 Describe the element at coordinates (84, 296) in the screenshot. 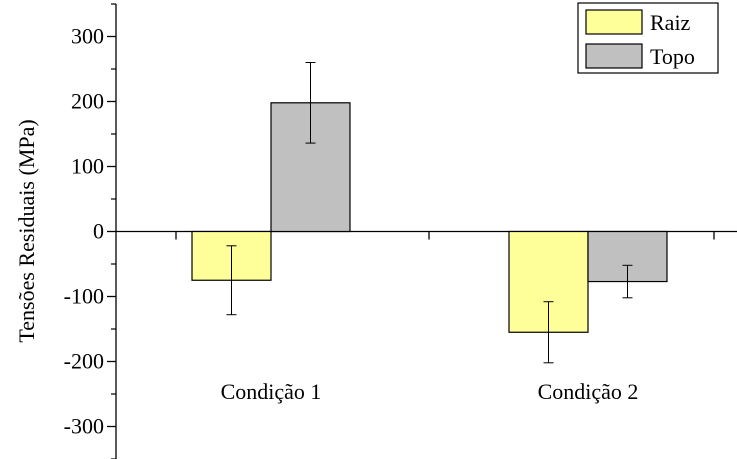

I see `y-tick-label: -100` at that location.